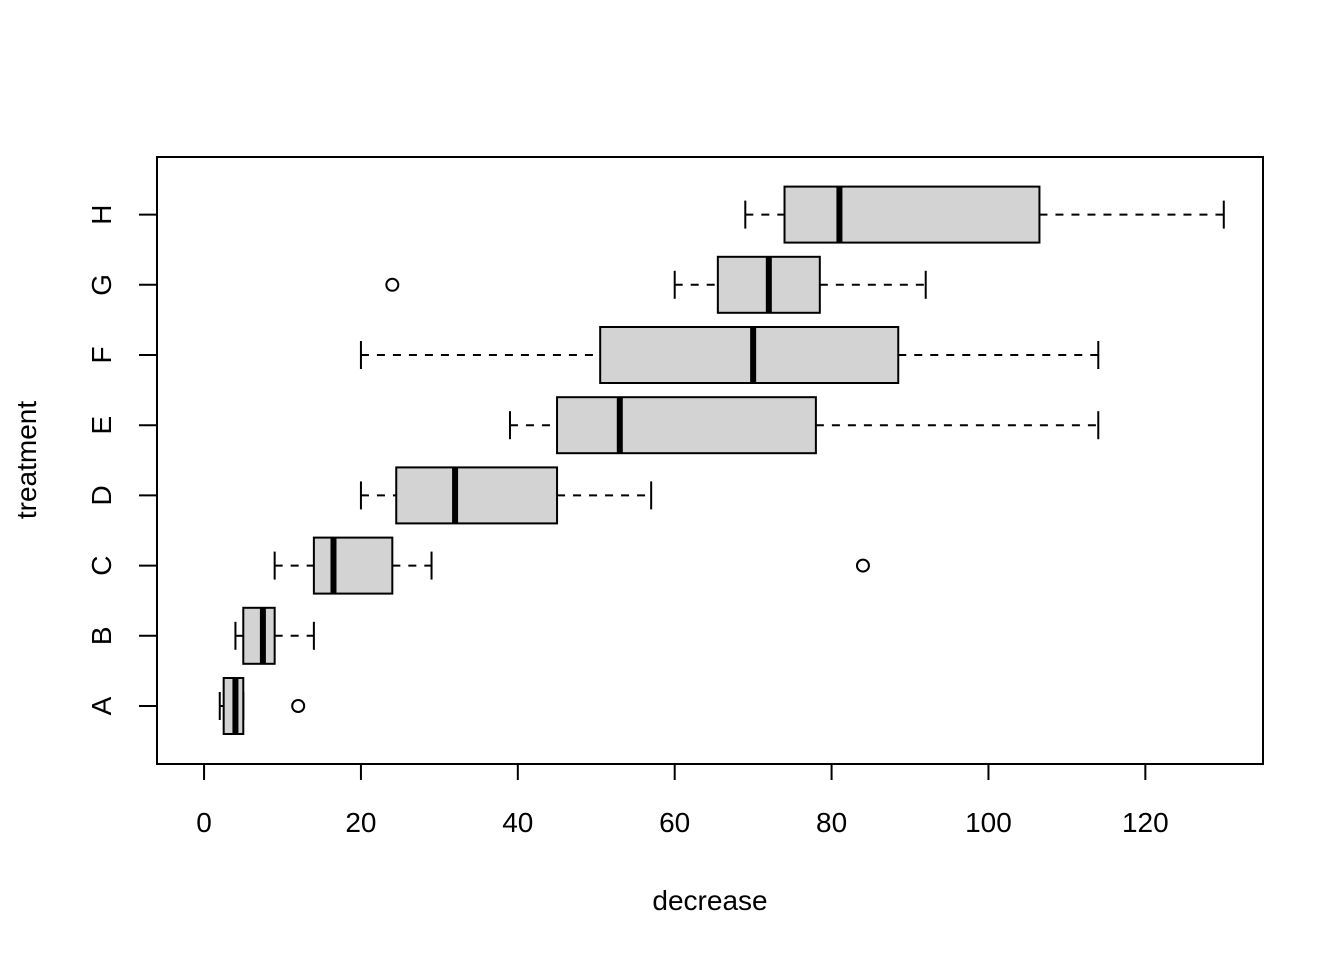 This screenshot has width=1344, height=965. What do you see at coordinates (360, 822) in the screenshot?
I see `x-tick-label: 20` at bounding box center [360, 822].